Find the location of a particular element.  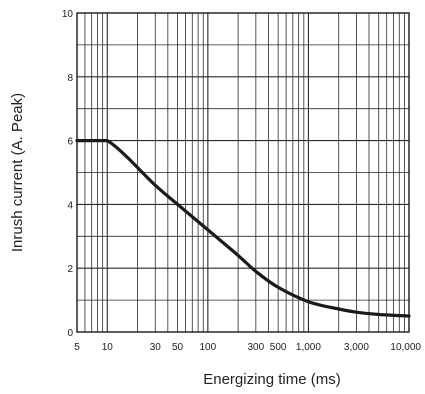

x-tick-label: 100 is located at coordinates (208, 347).